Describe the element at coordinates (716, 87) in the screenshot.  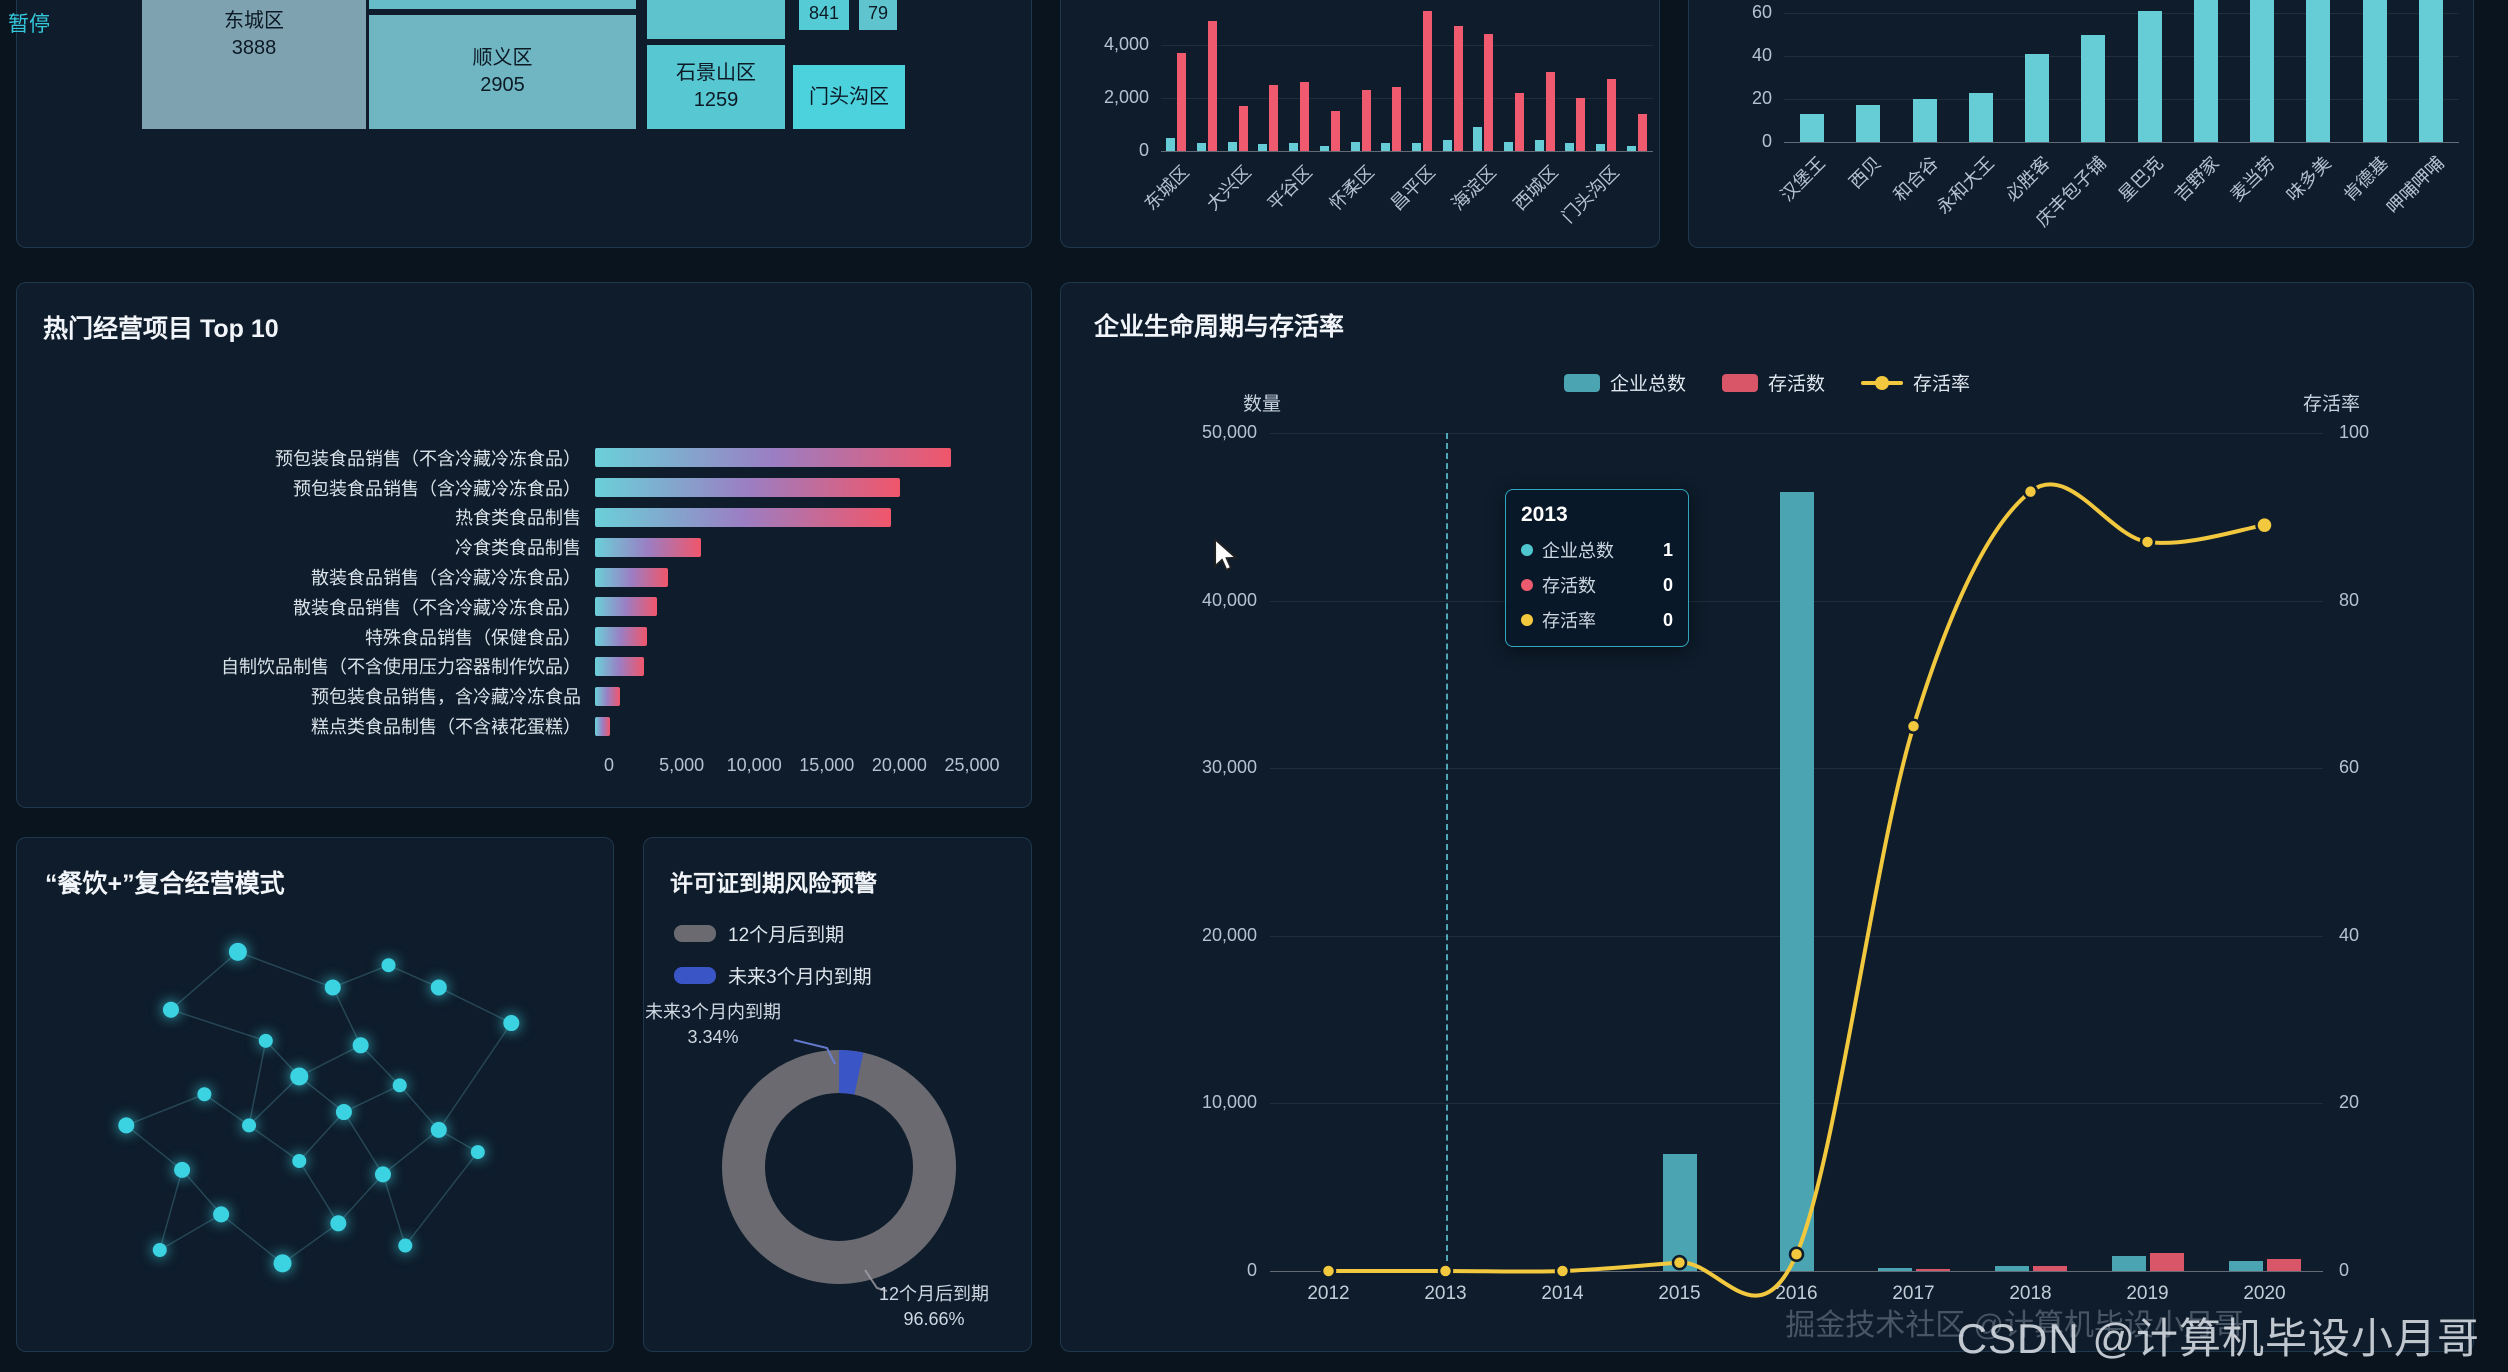
I see `treemap-cell: 石景山区 1259` at that location.